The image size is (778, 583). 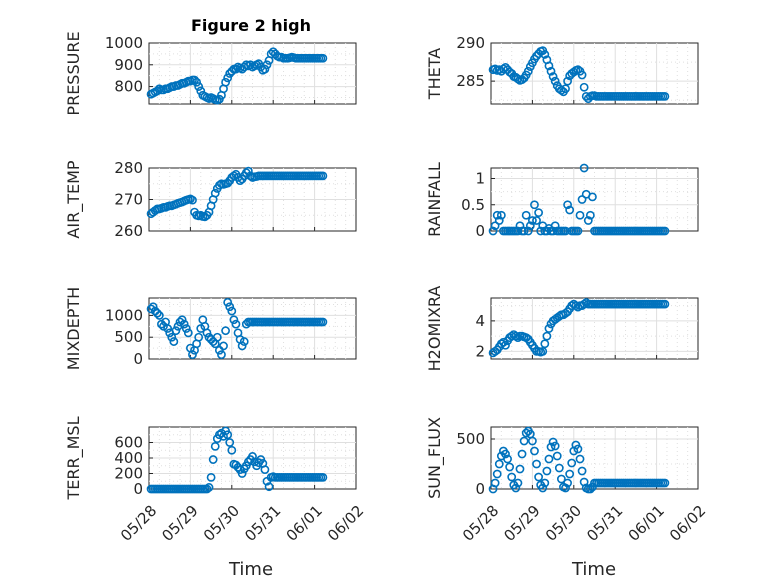 I want to click on y-tick-label: 1, so click(x=480, y=179).